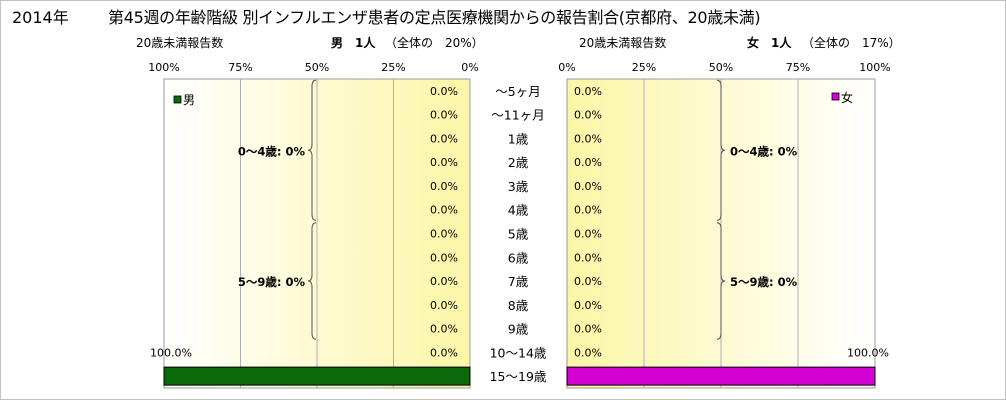 The height and width of the screenshot is (400, 1006). What do you see at coordinates (518, 352) in the screenshot?
I see `age-category-label: 10～14歳` at bounding box center [518, 352].